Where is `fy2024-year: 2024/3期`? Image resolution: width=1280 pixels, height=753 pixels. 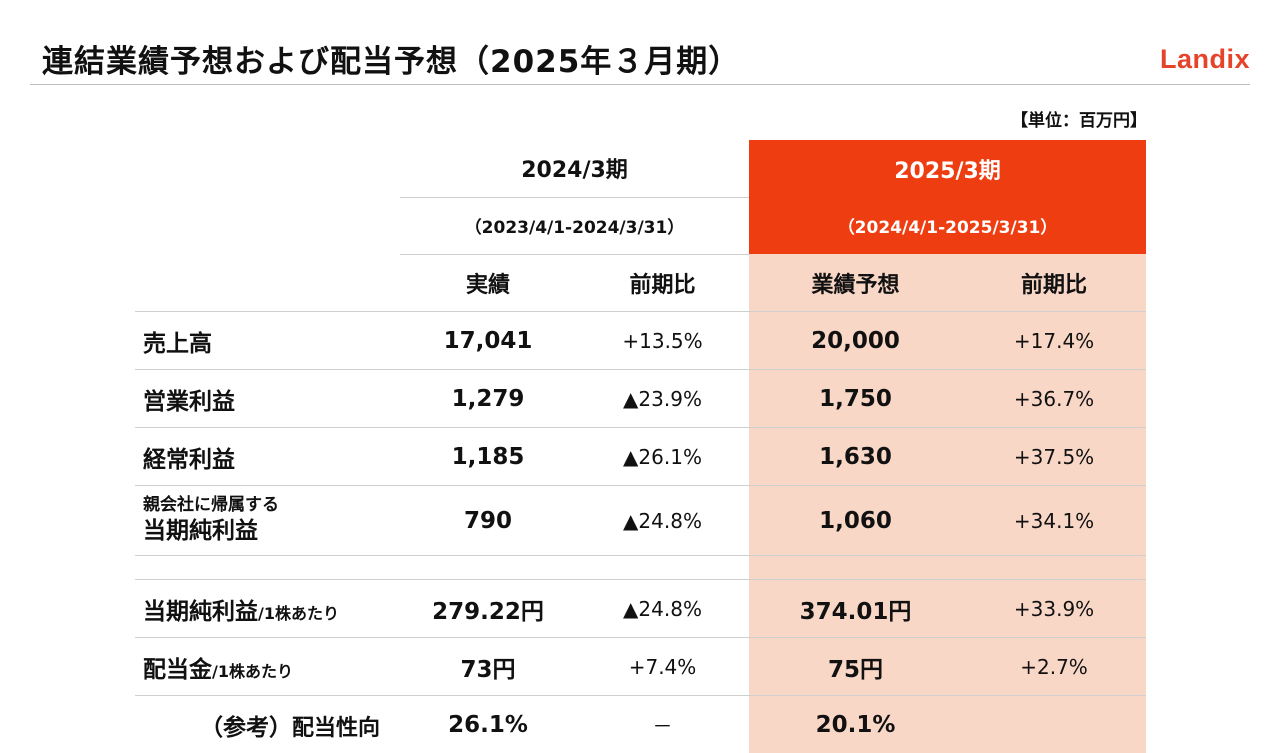
fy2024-year: 2024/3期 is located at coordinates (574, 168).